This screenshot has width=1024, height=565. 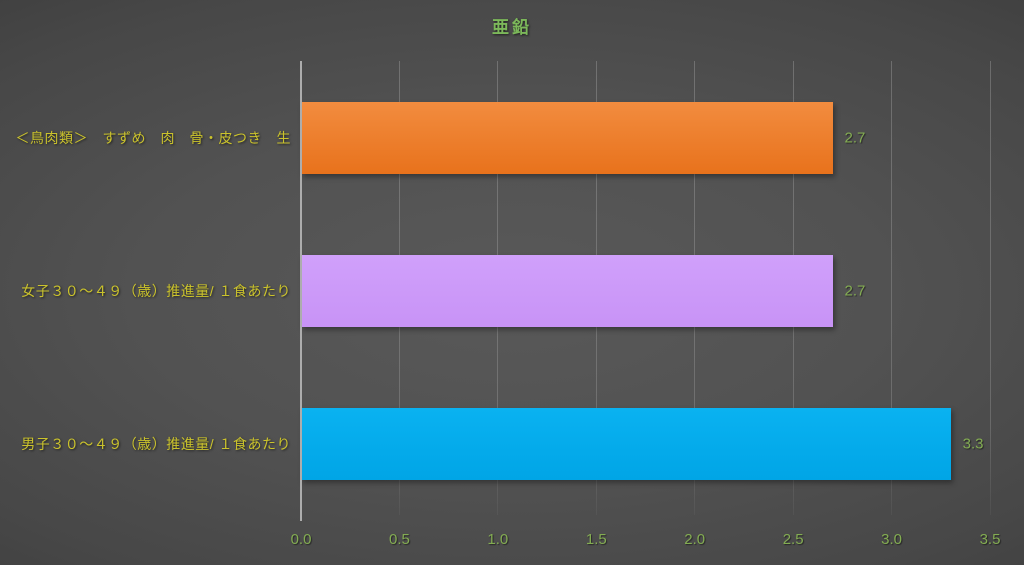 What do you see at coordinates (498, 539) in the screenshot?
I see `x-tick-label: 1.0` at bounding box center [498, 539].